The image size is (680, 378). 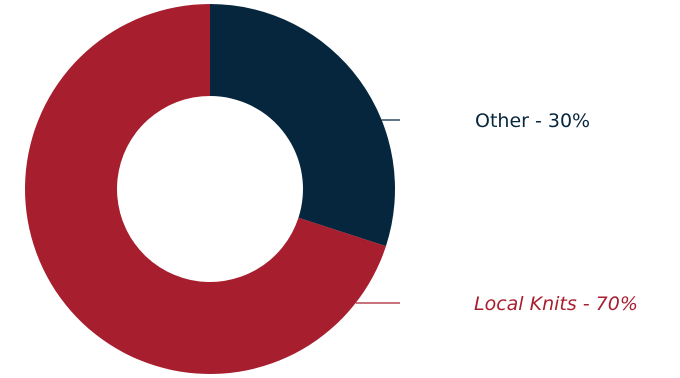 I want to click on chart-labels: Other - 30% Local Knits - 70%, so click(x=556, y=212).